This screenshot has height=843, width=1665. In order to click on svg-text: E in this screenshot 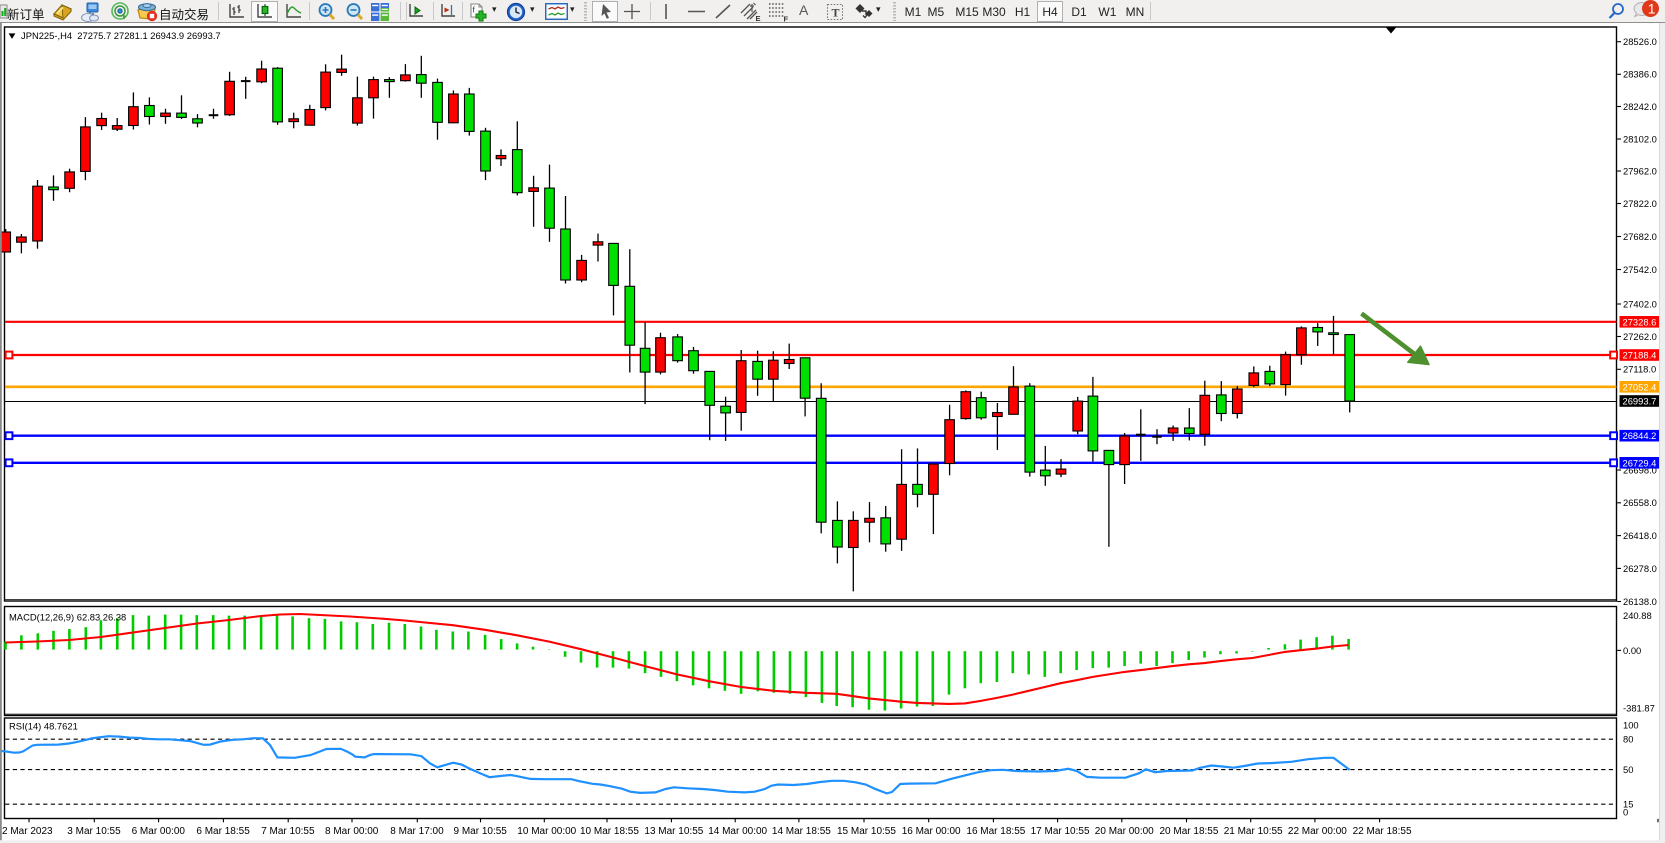, I will do `click(758, 18)`.